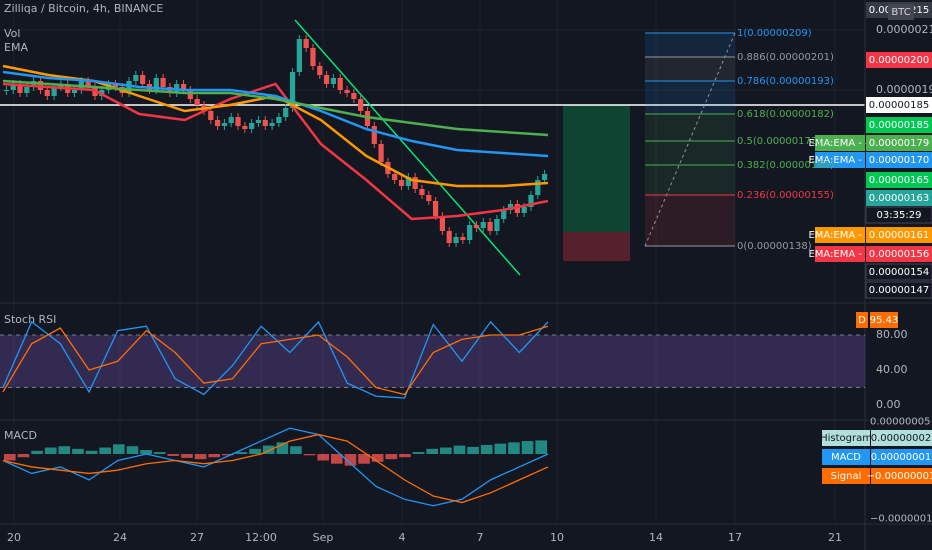 The image size is (932, 550). Describe the element at coordinates (901, 457) in the screenshot. I see `macd-tag-value: 0.00000001` at that location.